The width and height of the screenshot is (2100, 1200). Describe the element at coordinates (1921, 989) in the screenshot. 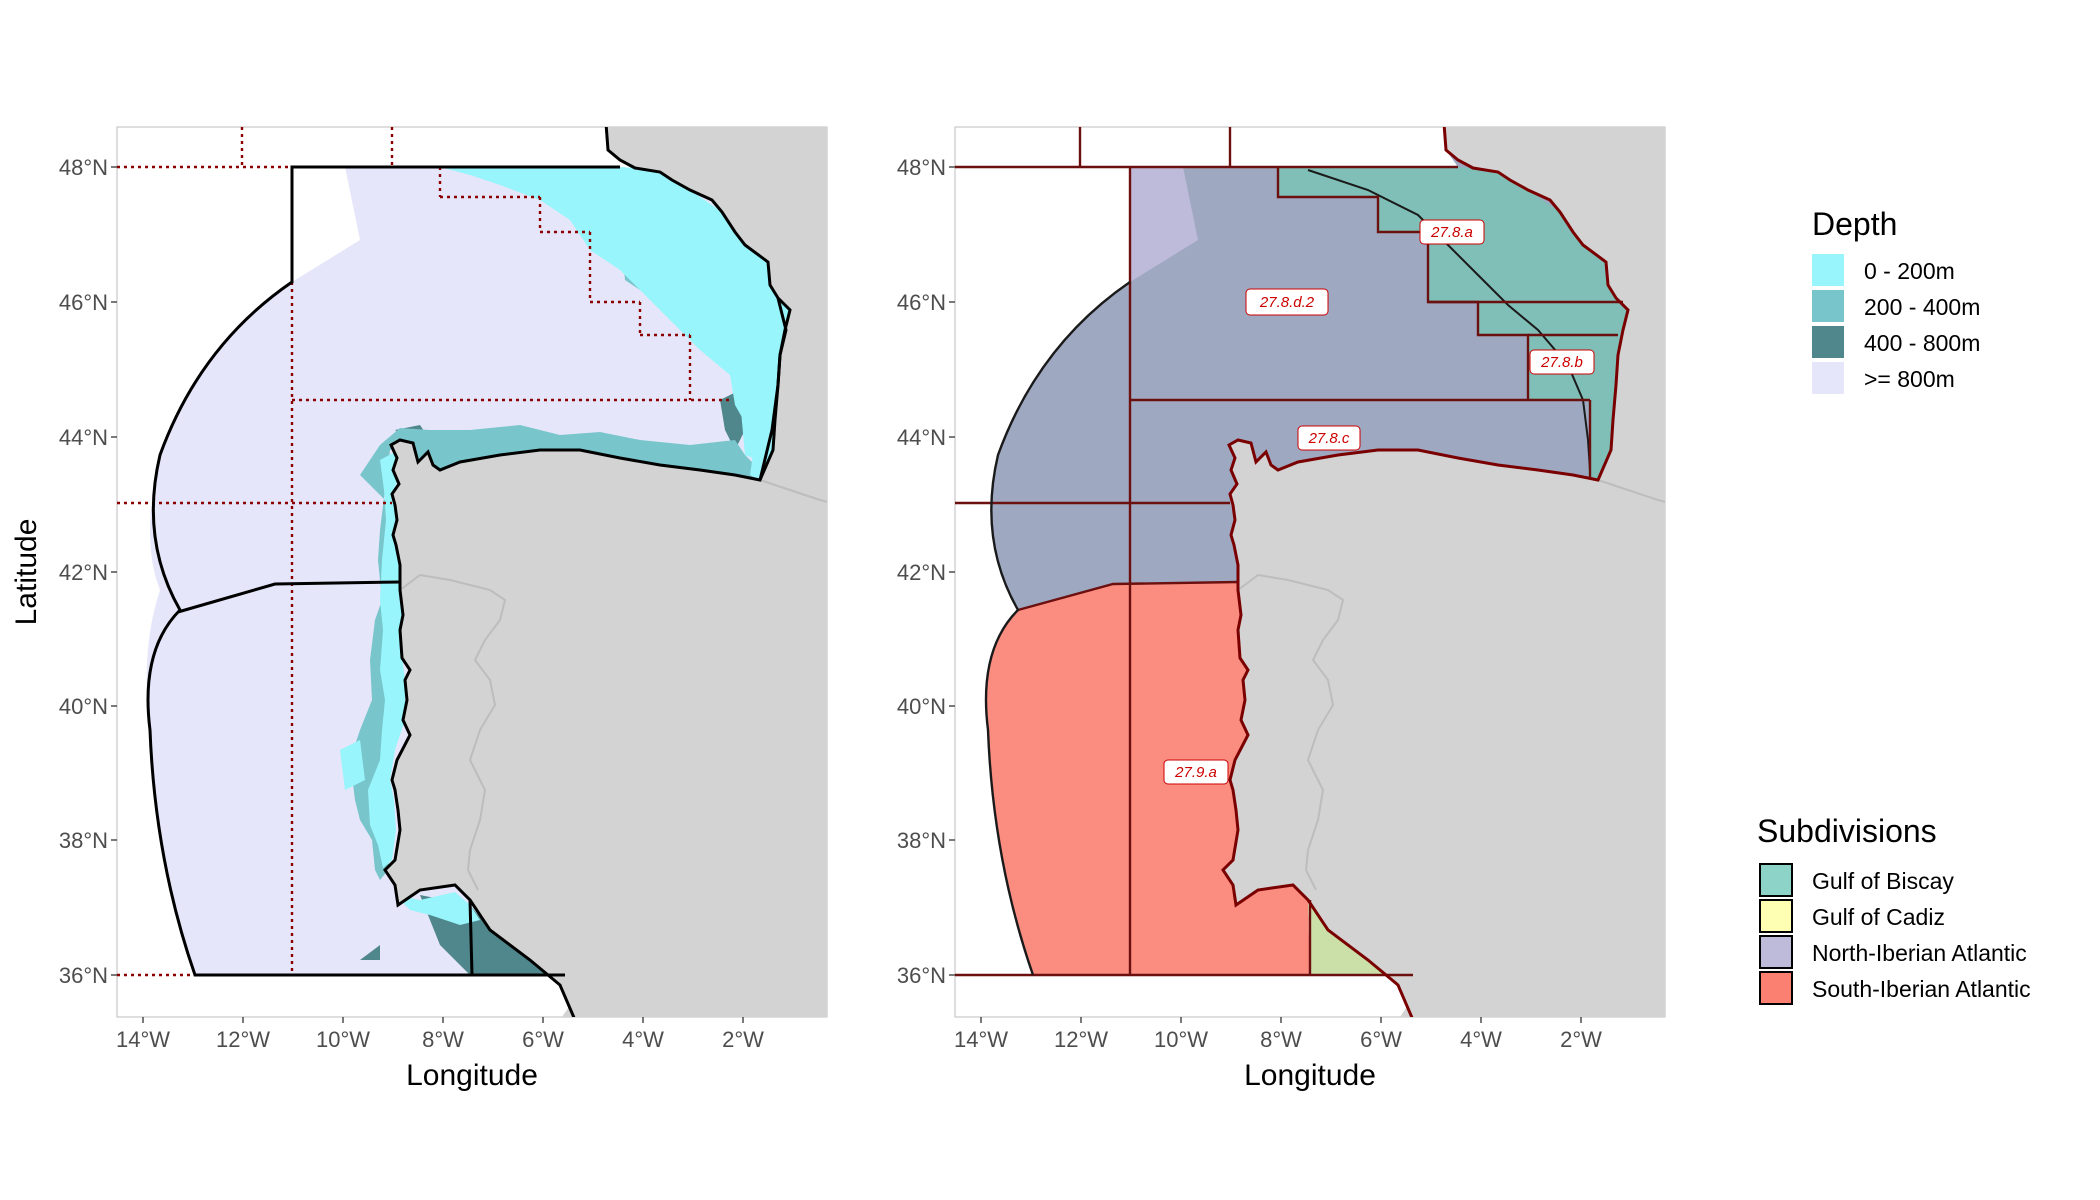

I see `subdivision-legend-label: South-Iberian Atlantic` at that location.